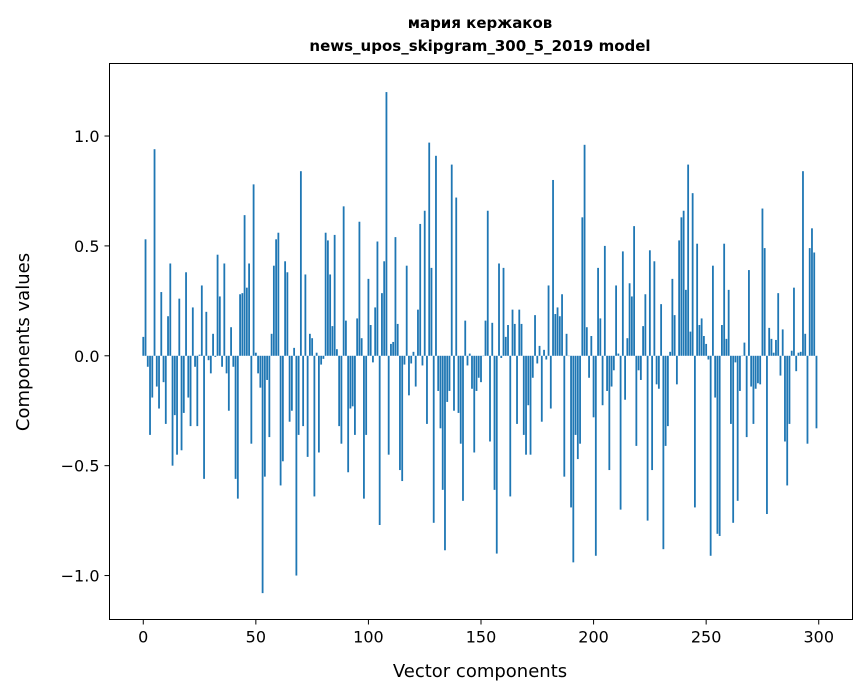 This screenshot has height=696, width=867. I want to click on x-tick-label: 100, so click(368, 637).